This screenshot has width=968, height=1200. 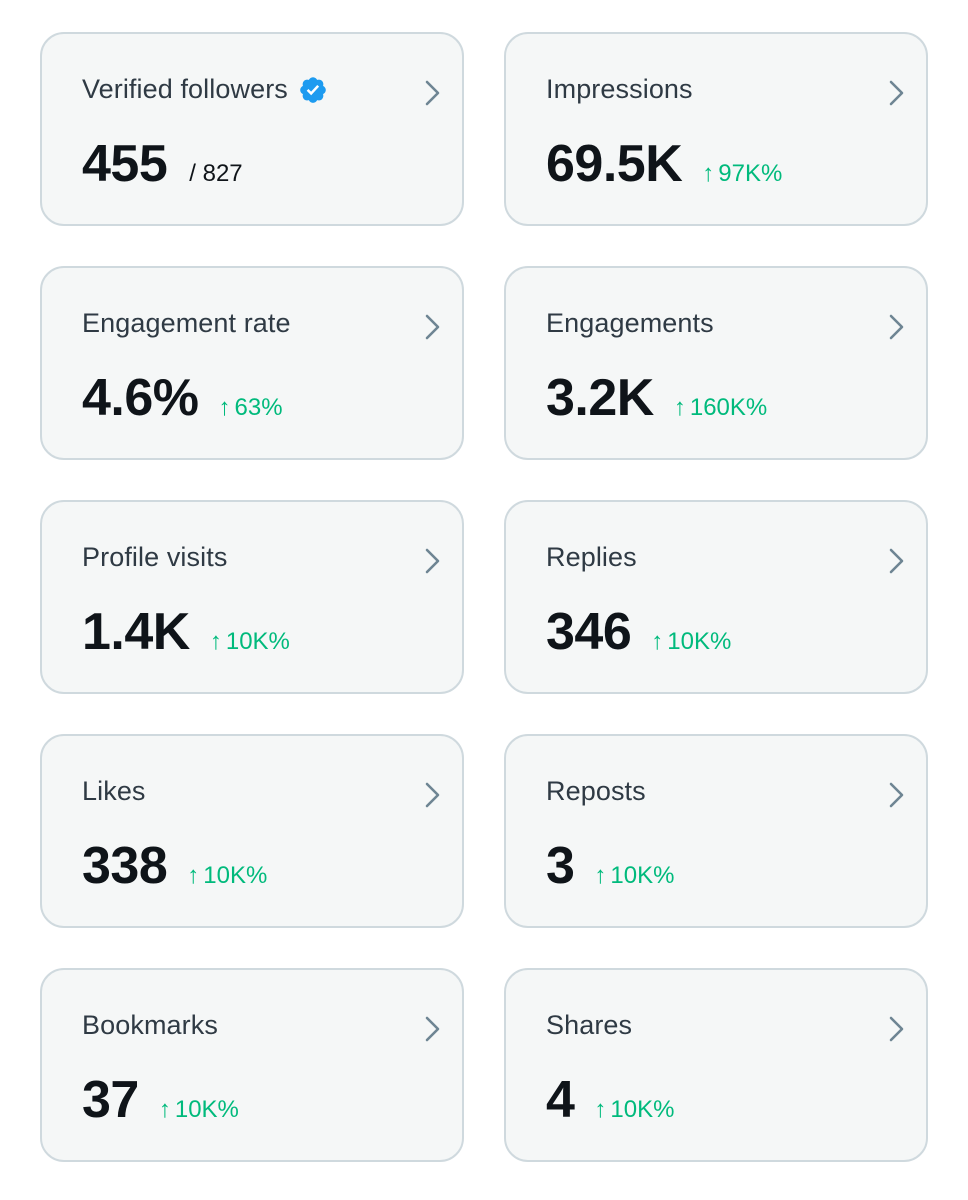 I want to click on value-row: 4.6% ↑ 63%, so click(x=182, y=398).